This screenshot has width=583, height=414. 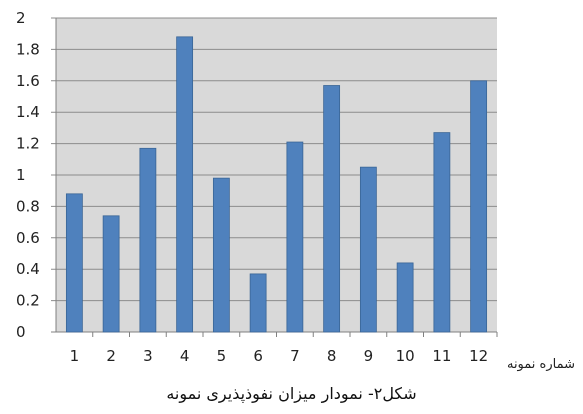 What do you see at coordinates (28, 175) in the screenshot?
I see `y-axis-ticks: 0 0.2 0.4 0.6 0.8 1 1.2 1.4 1.6 1.8 2` at bounding box center [28, 175].